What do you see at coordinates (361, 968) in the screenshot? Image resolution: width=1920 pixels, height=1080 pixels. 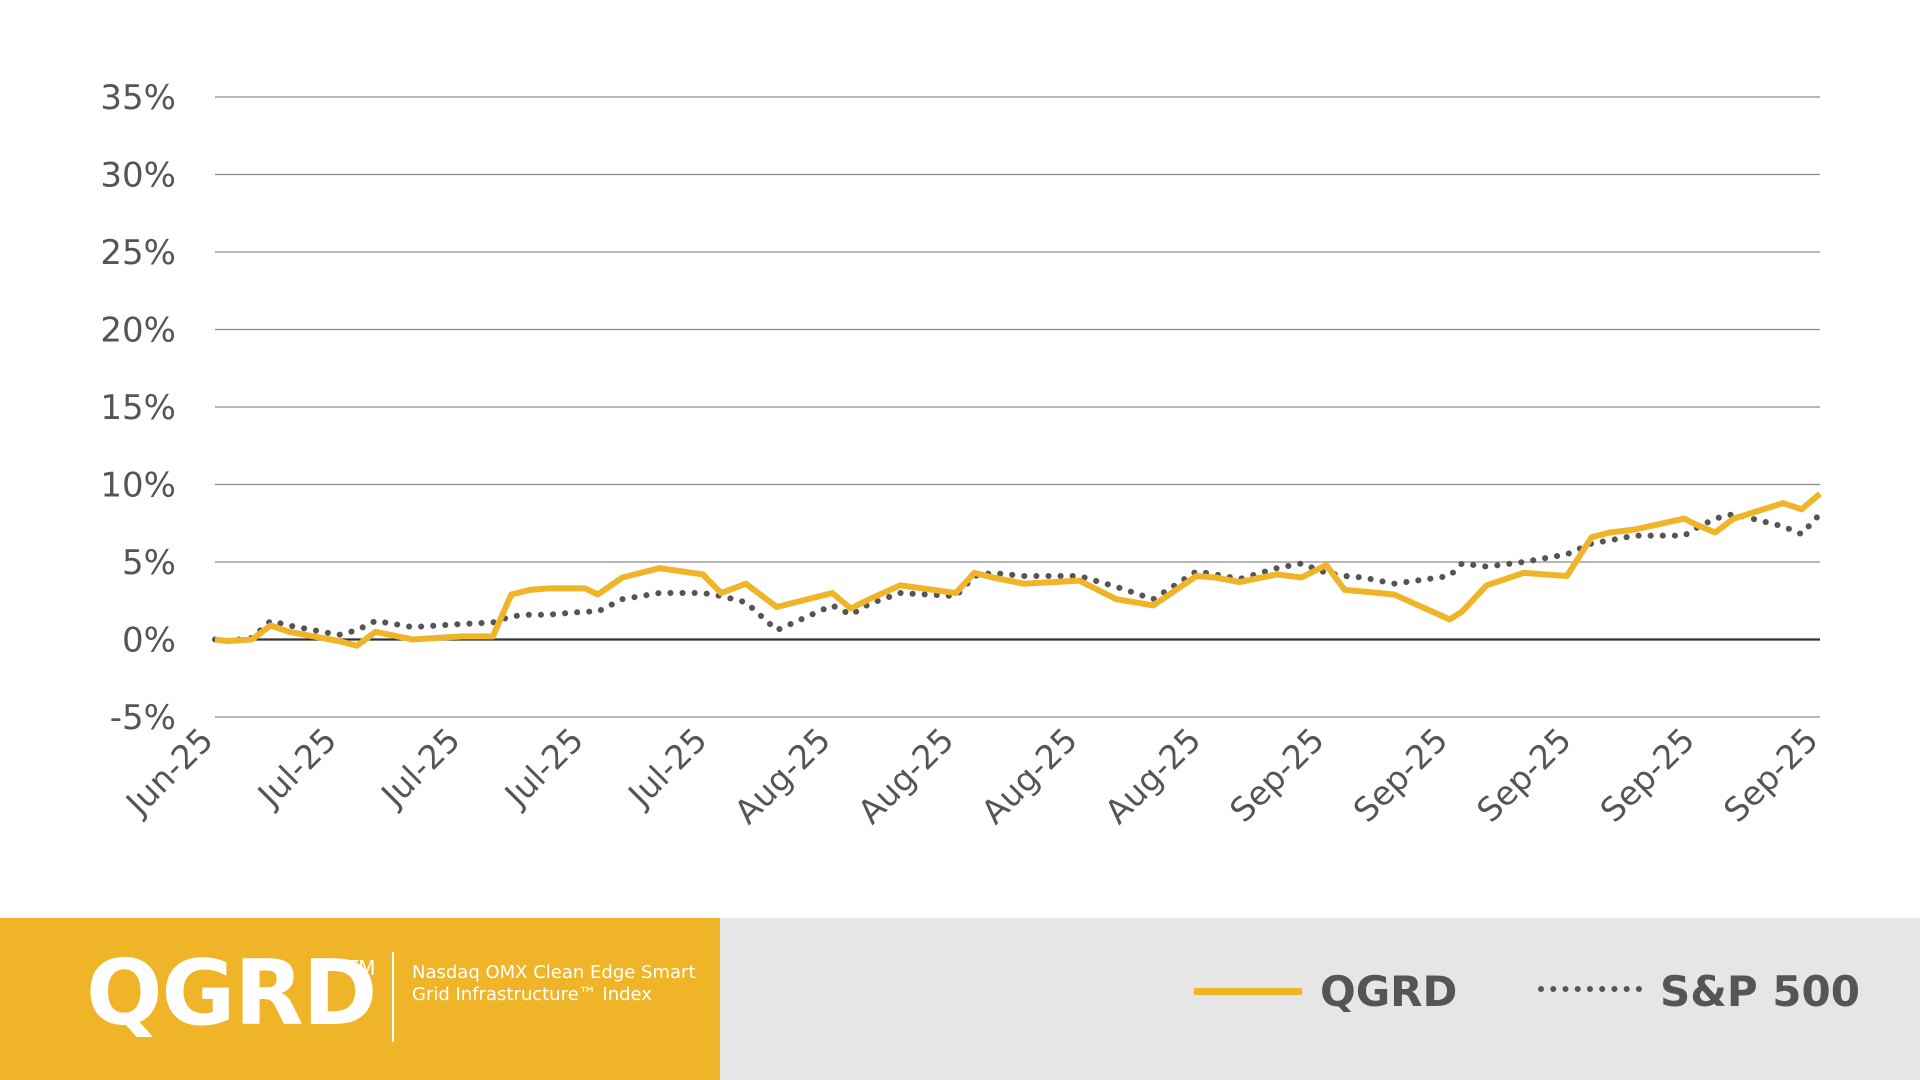 I see `trademark-mark: TM` at bounding box center [361, 968].